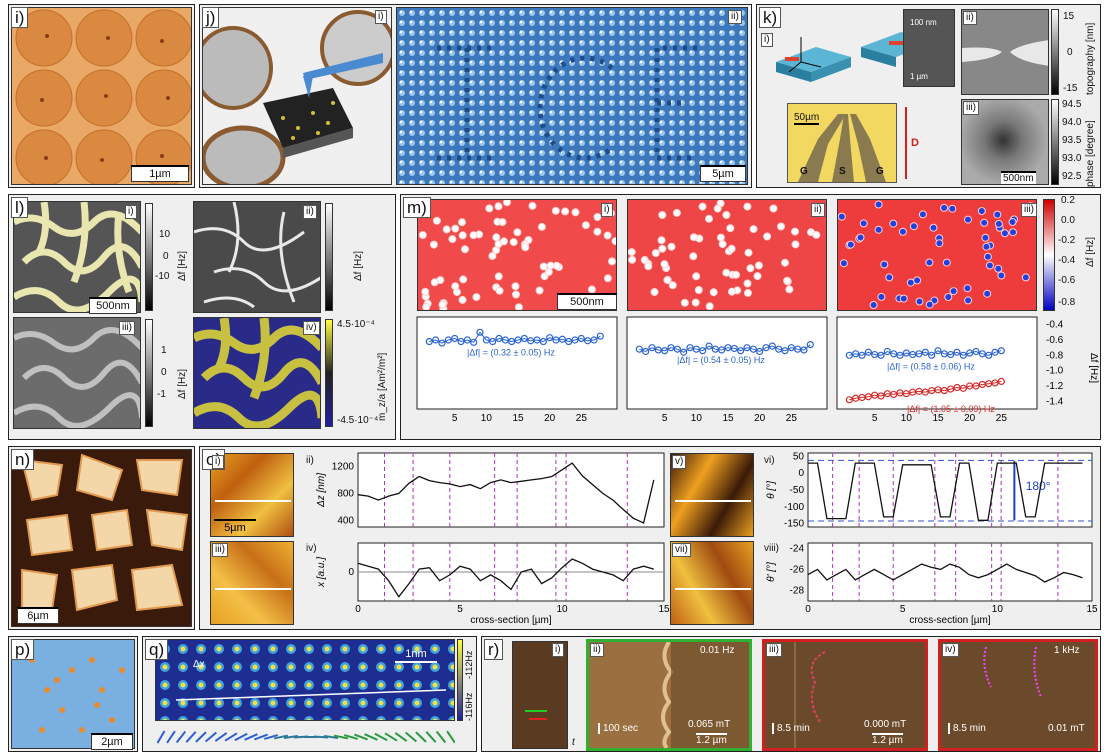 The image size is (1109, 756). I want to click on tick-l-i-m10: -10, so click(162, 276).